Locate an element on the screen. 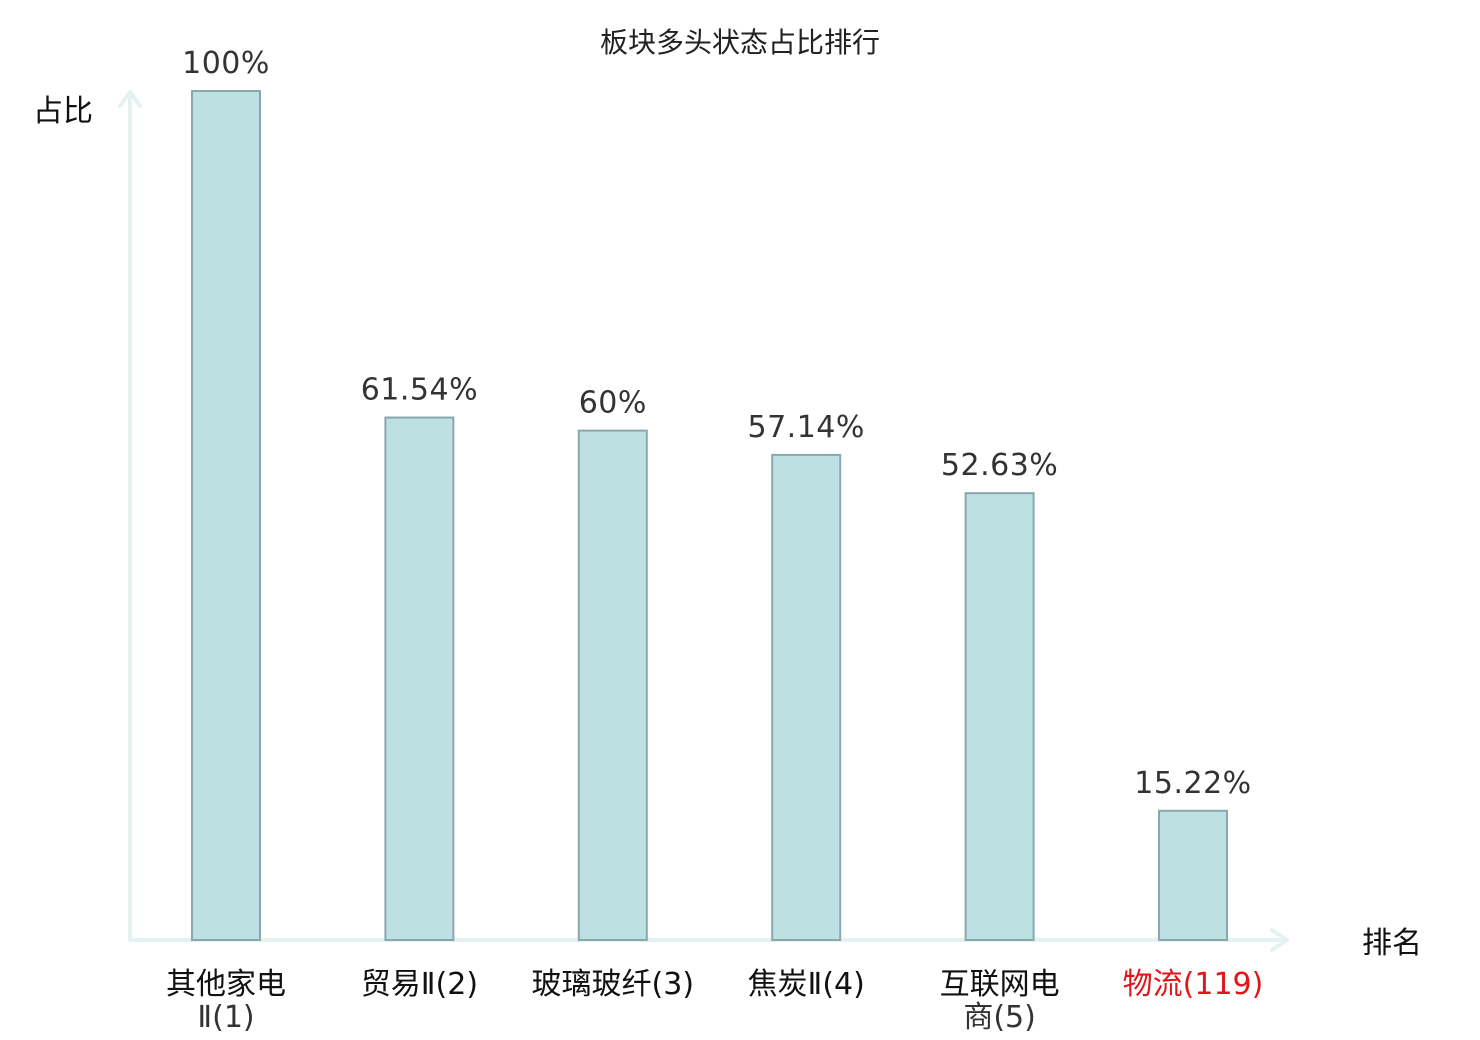  x-tick-label-6: 物流(119) is located at coordinates (1193, 984).